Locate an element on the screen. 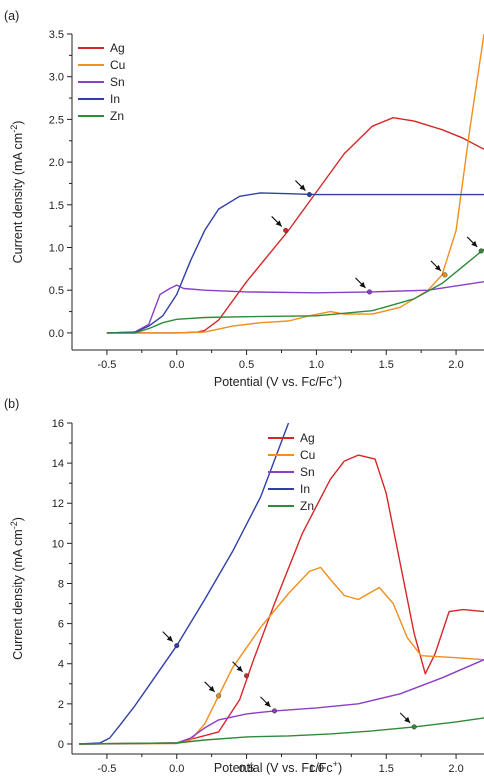 The width and height of the screenshot is (484, 779). y-tick-label: 14 is located at coordinates (58, 464).